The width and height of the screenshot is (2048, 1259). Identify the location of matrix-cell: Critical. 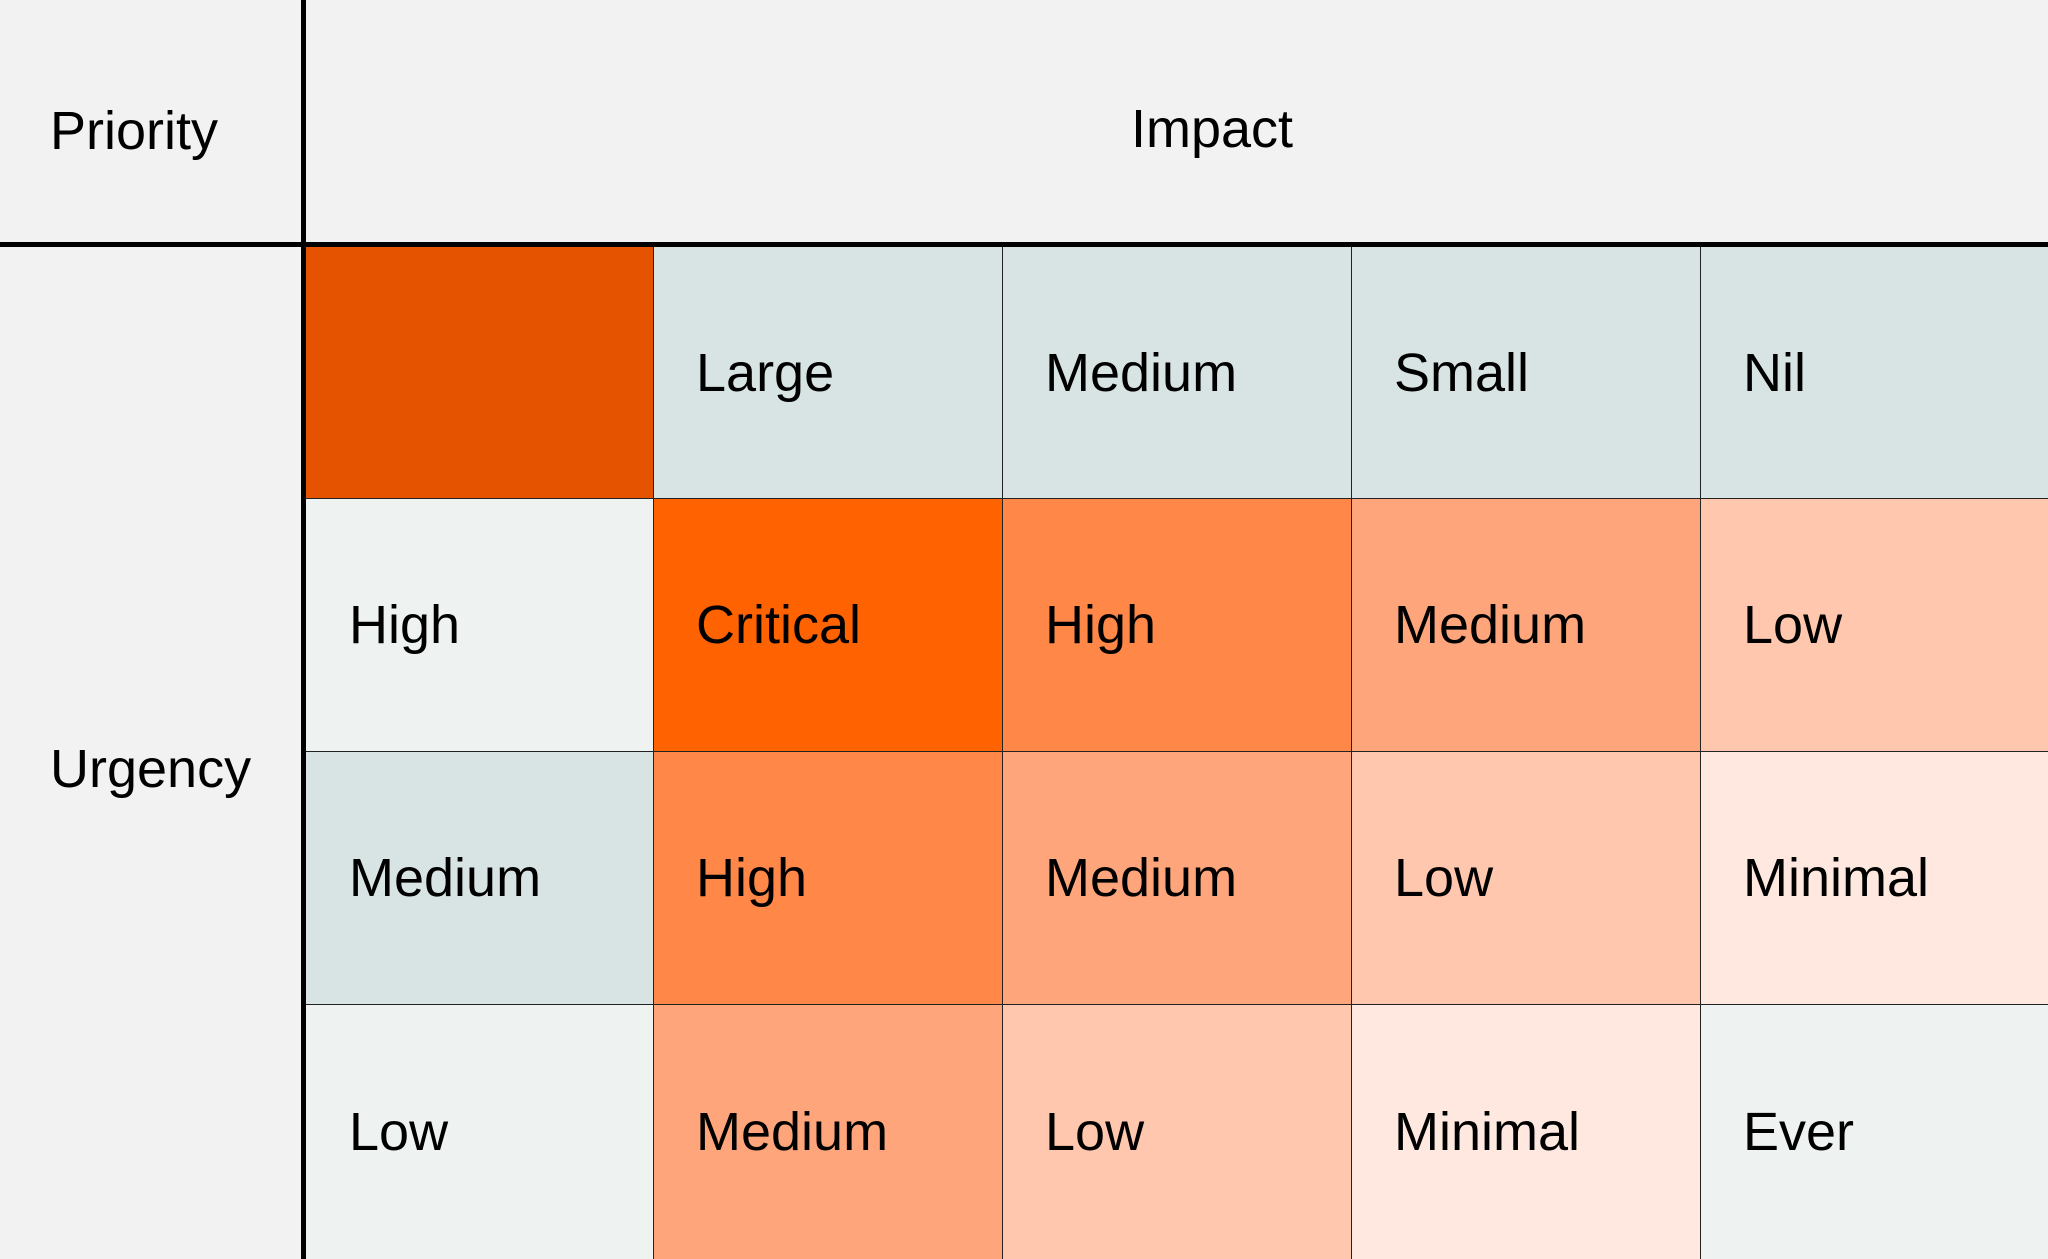
(828, 625).